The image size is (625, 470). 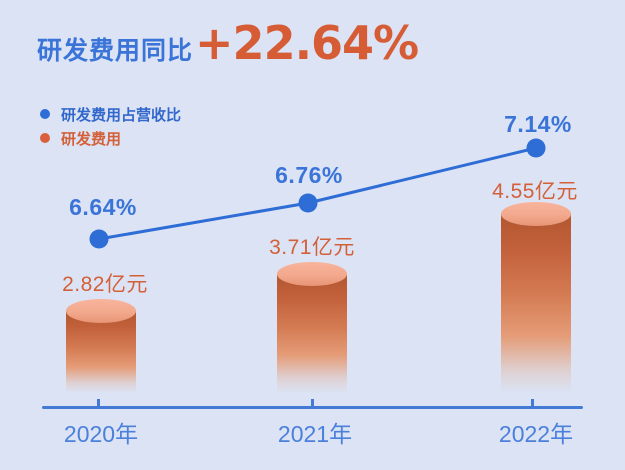 I want to click on bar-2021, so click(x=312, y=327).